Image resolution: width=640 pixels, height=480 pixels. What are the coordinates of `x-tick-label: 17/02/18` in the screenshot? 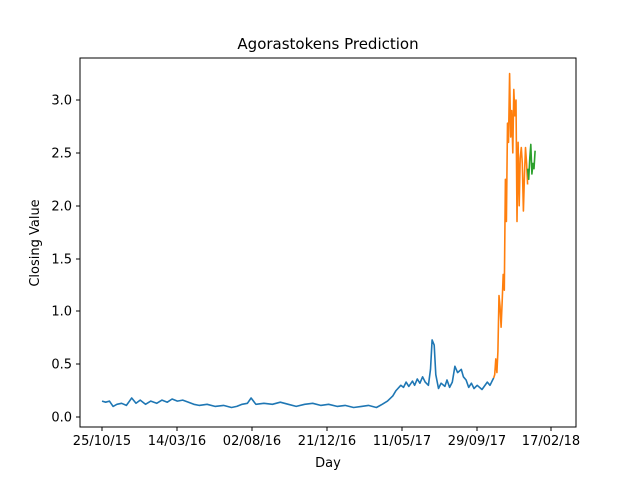 It's located at (551, 441).